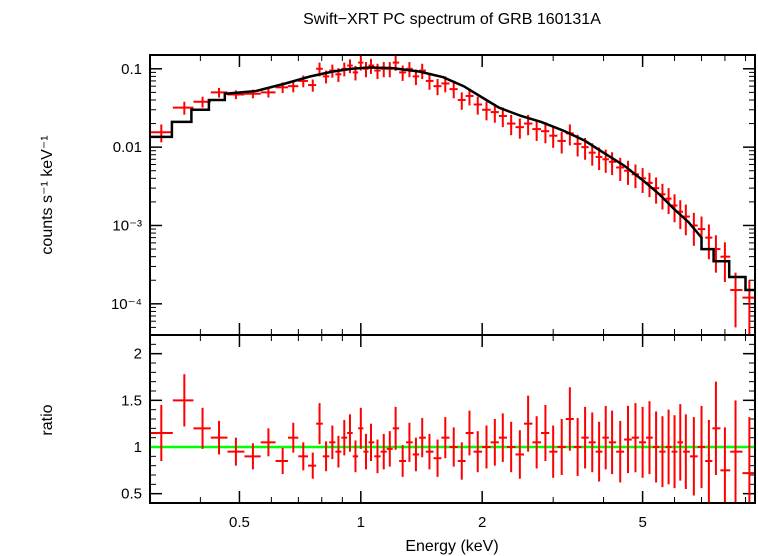  Describe the element at coordinates (452, 19) in the screenshot. I see `chart-title: Swift−XRT PC spectrum of GRB 160131A` at that location.